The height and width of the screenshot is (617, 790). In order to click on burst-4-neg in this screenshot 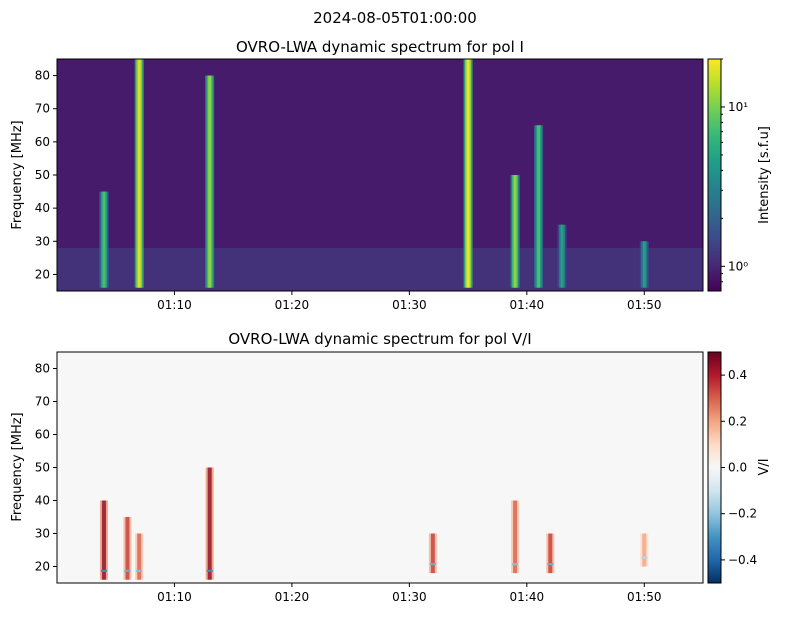, I will do `click(432, 564)`.